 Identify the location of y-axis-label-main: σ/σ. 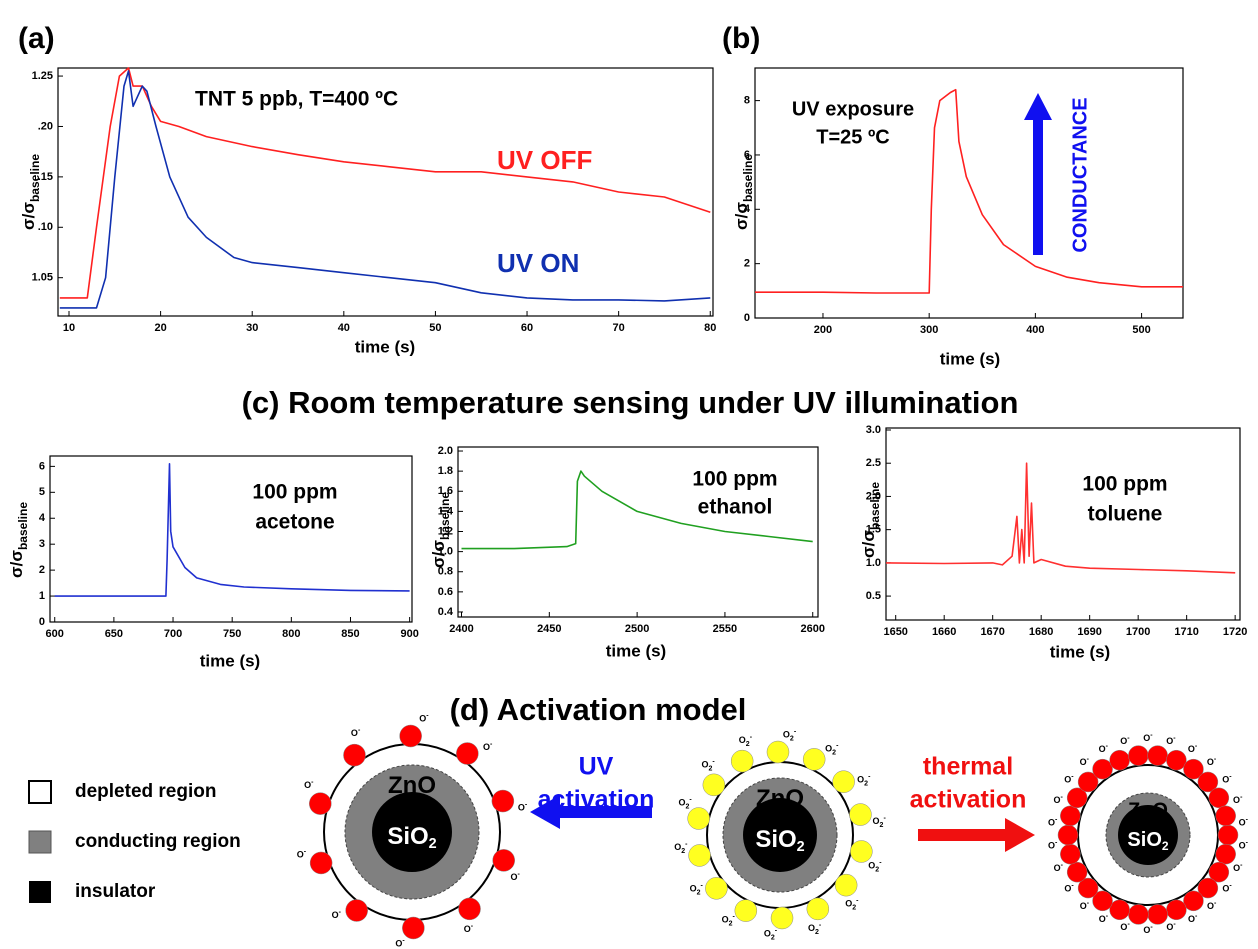
(28, 216).